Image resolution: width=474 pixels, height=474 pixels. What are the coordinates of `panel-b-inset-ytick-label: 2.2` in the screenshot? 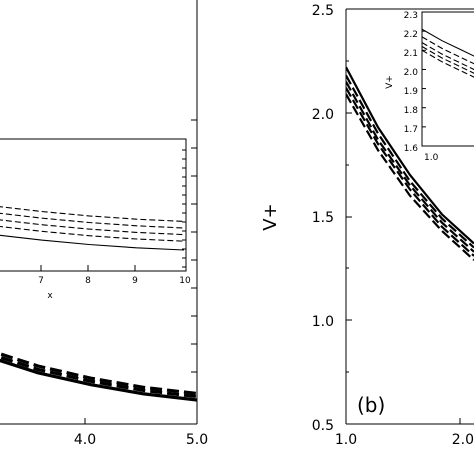 It's located at (411, 35).